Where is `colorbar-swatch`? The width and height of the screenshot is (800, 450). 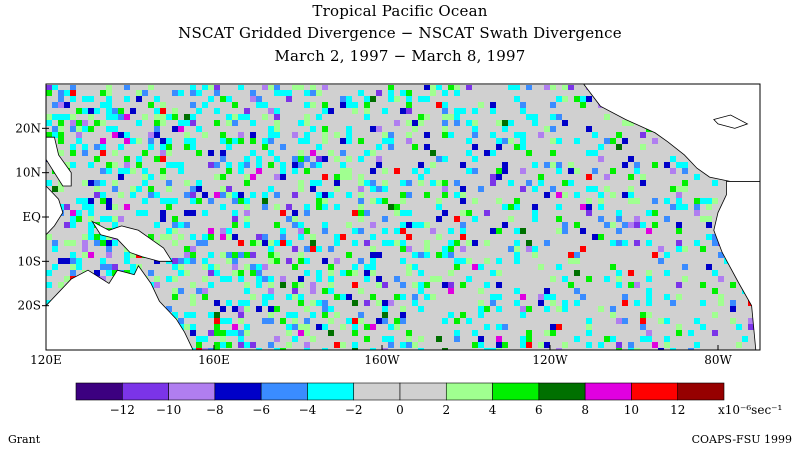
colorbar-swatch is located at coordinates (655, 391).